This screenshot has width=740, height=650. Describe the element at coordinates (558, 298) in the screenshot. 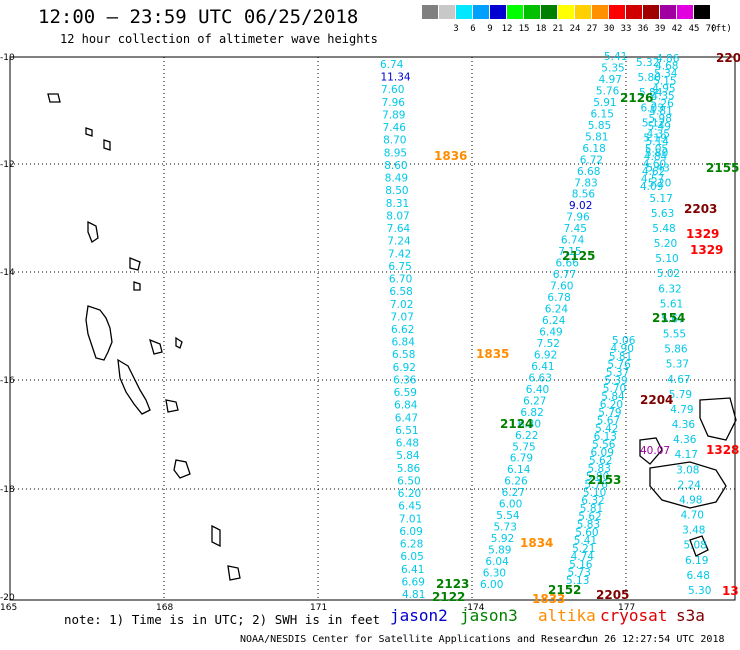

I see `swh-value: 6.78` at that location.